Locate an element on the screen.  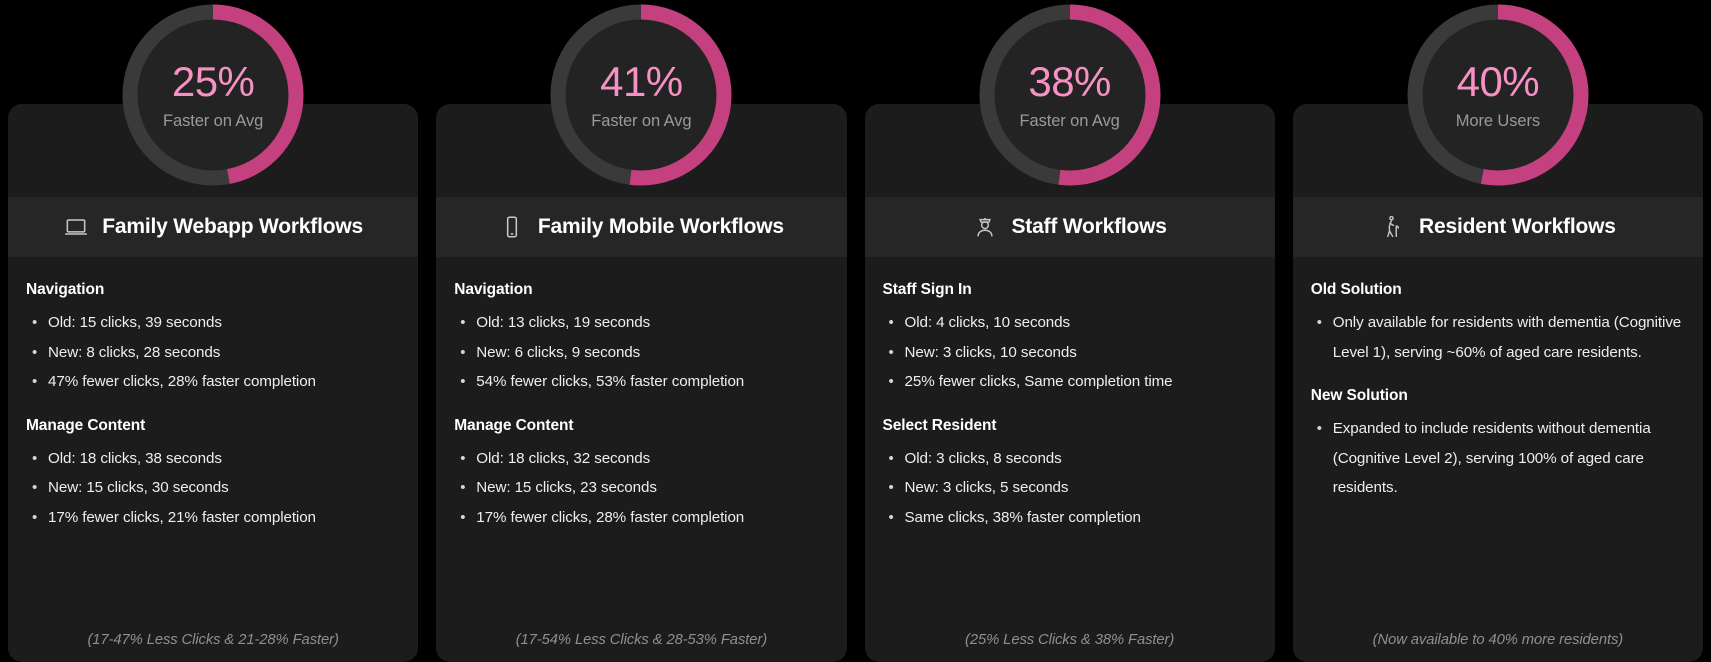
section-title: Select Resident is located at coordinates (939, 425).